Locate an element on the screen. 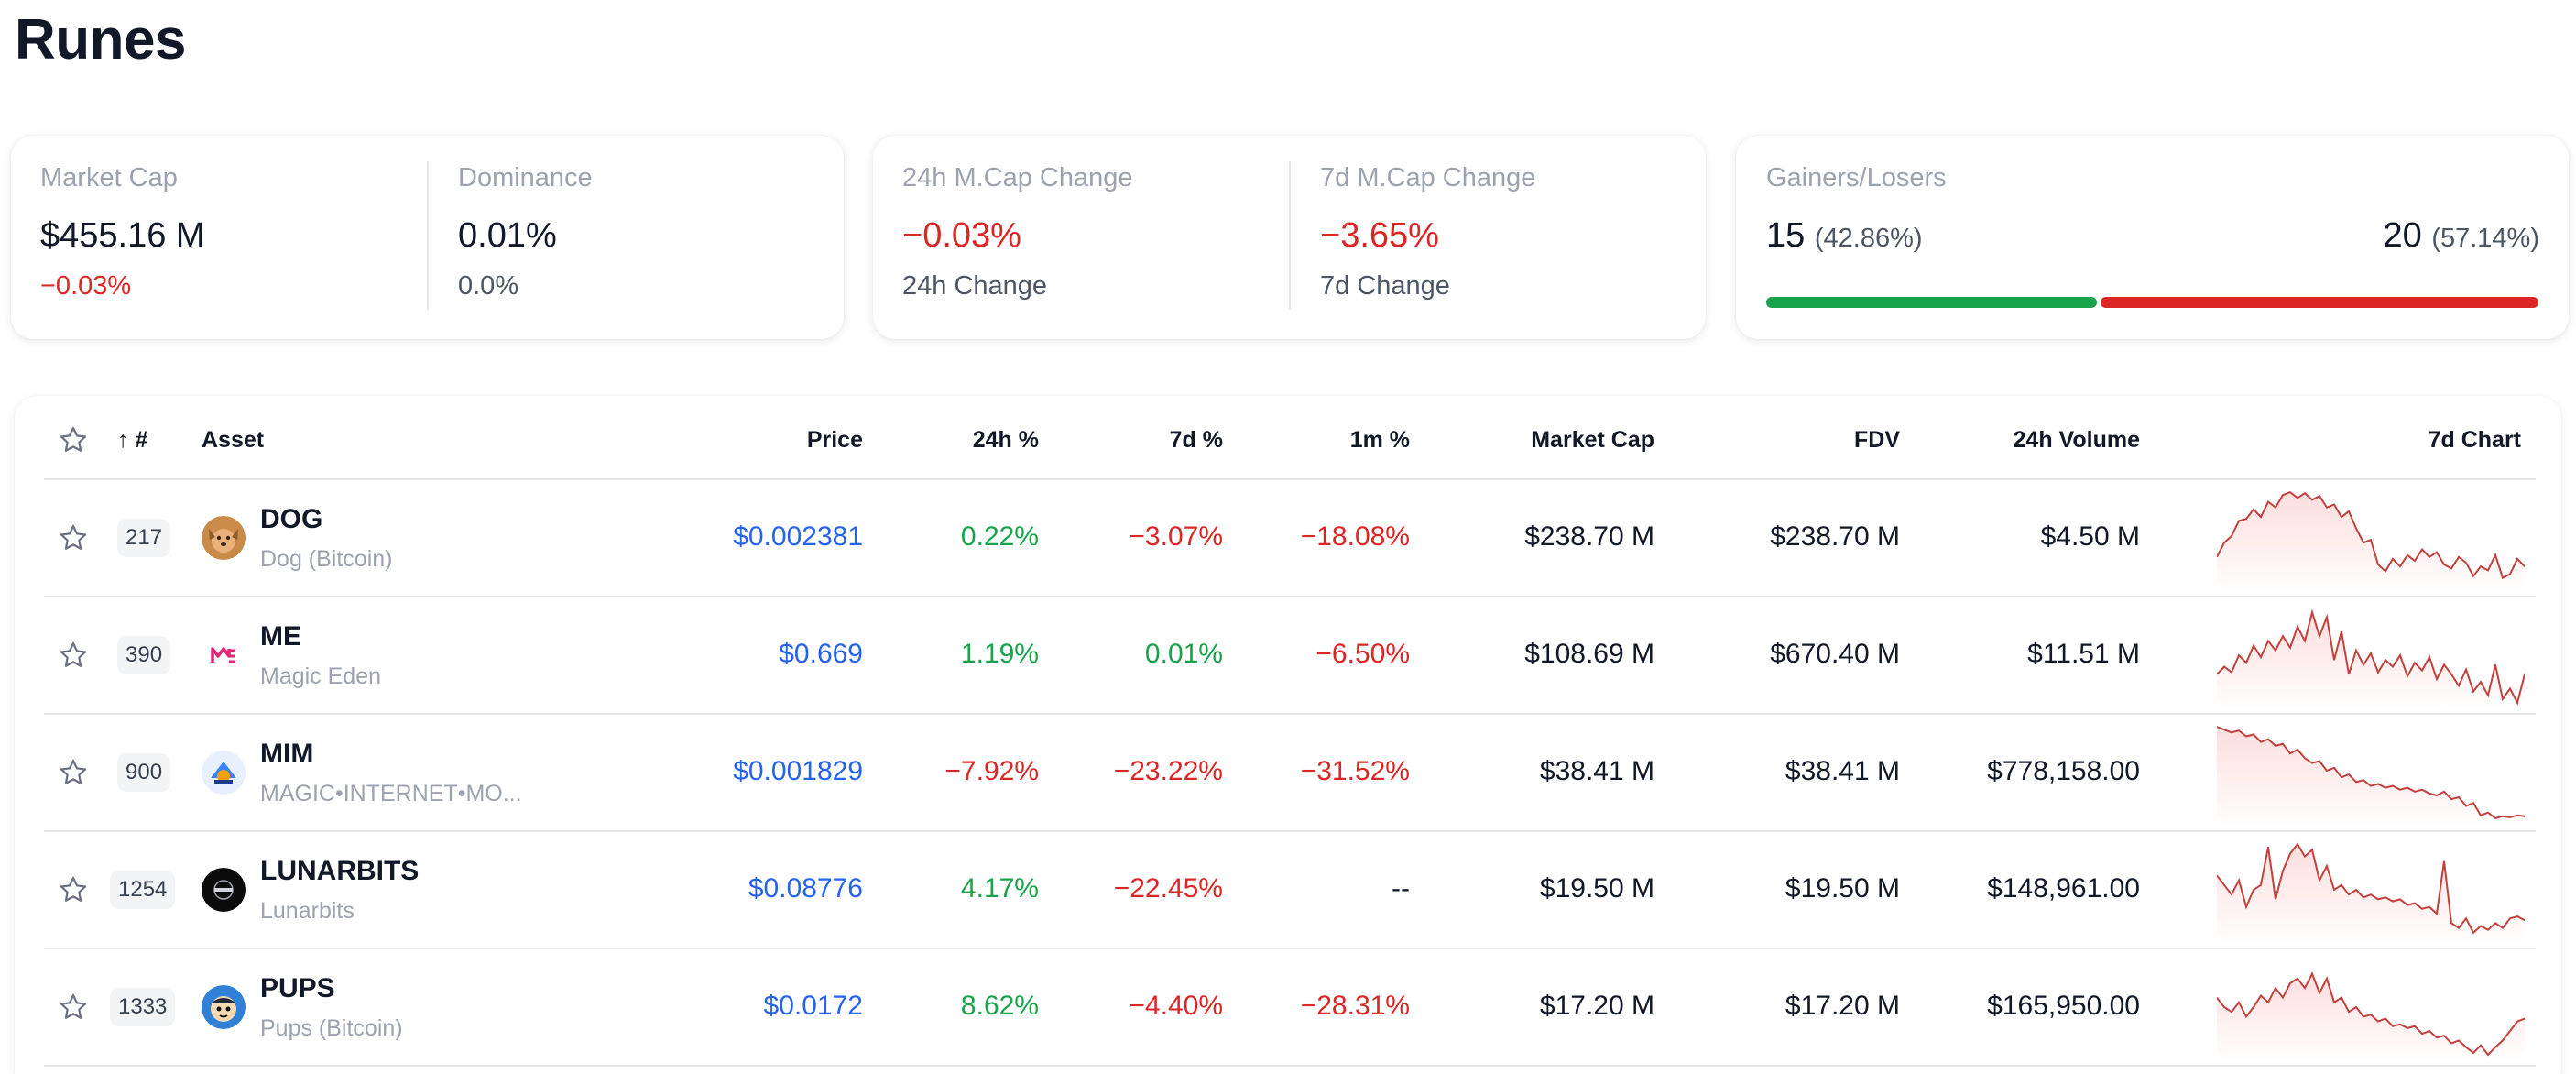  market-cap-cell: $238.70 M is located at coordinates (1589, 537).